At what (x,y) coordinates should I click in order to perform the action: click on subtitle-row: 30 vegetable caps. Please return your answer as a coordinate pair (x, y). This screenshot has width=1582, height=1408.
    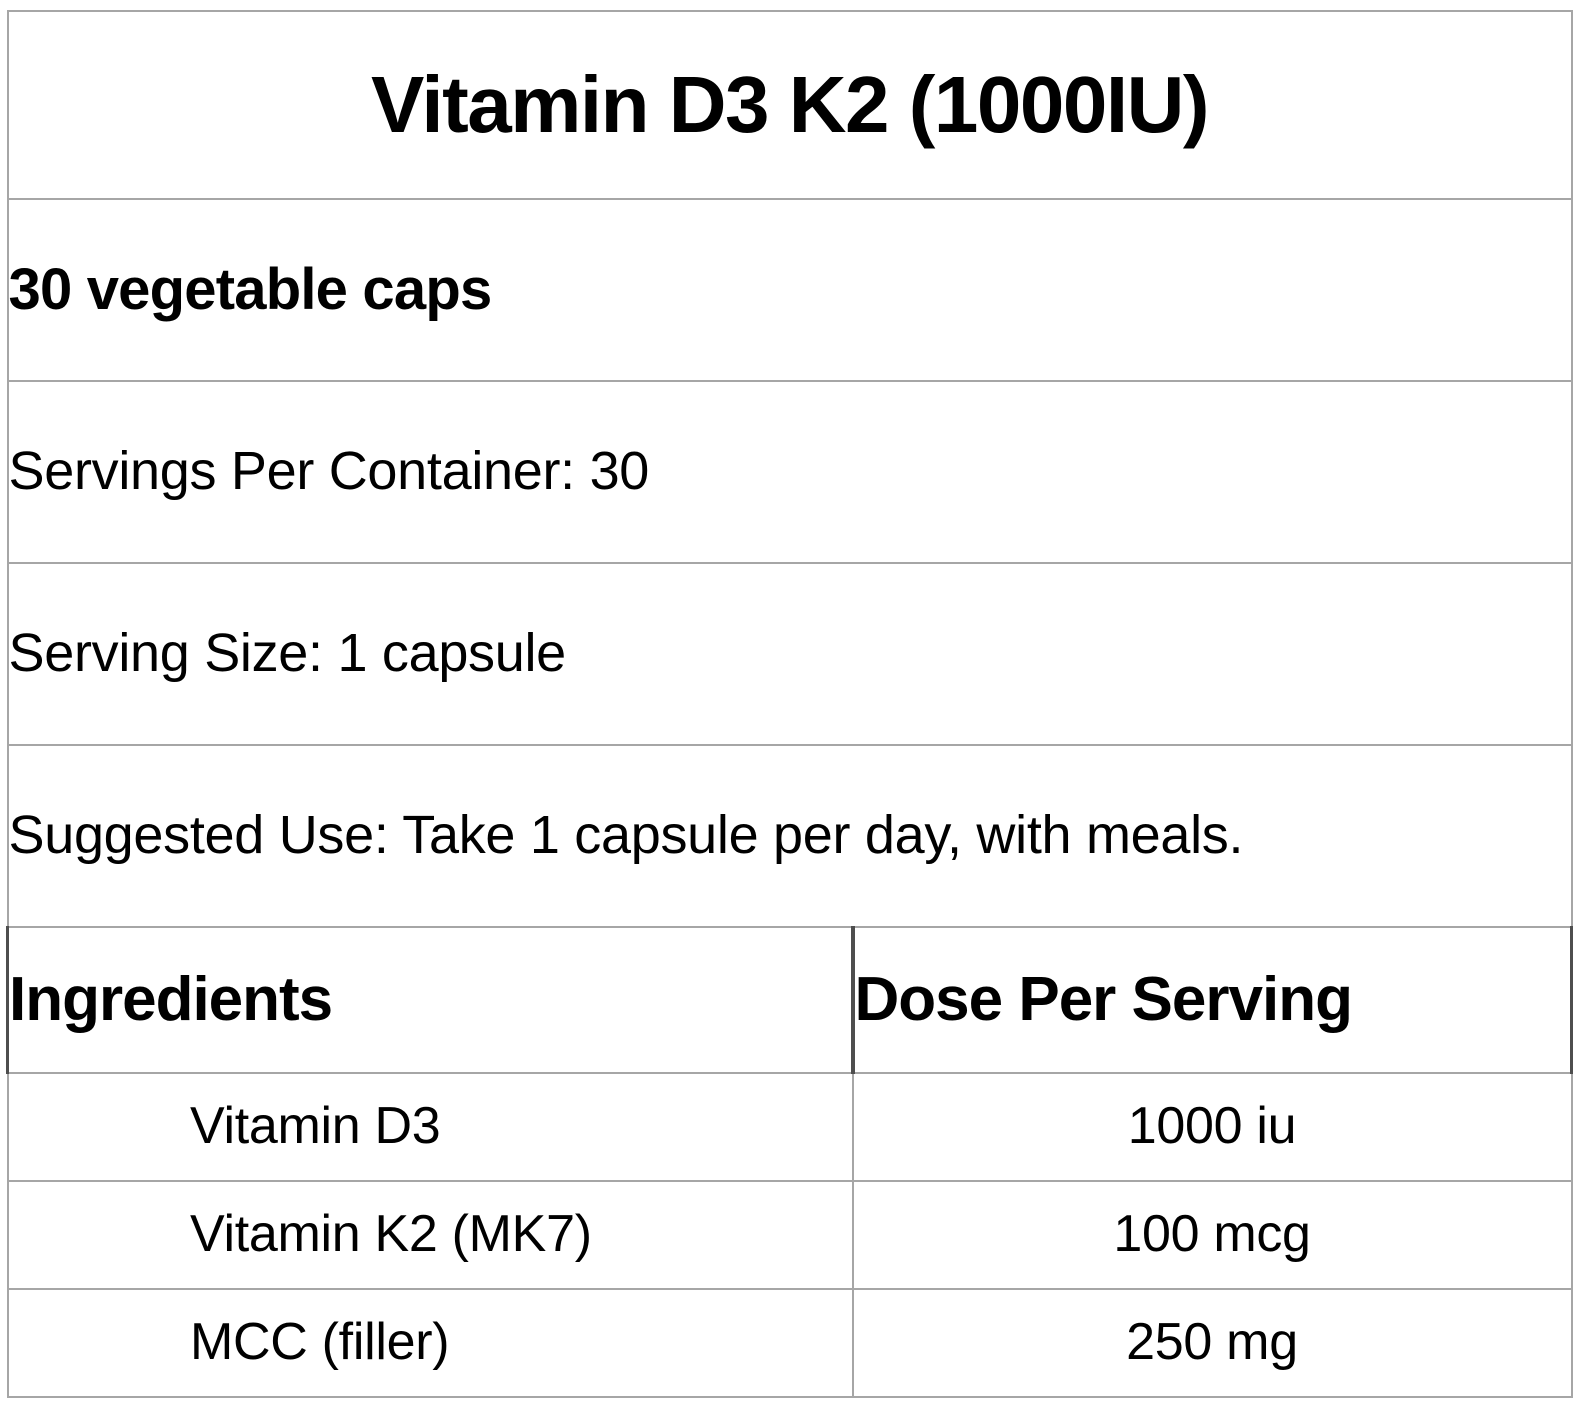
    Looking at the image, I should click on (789, 290).